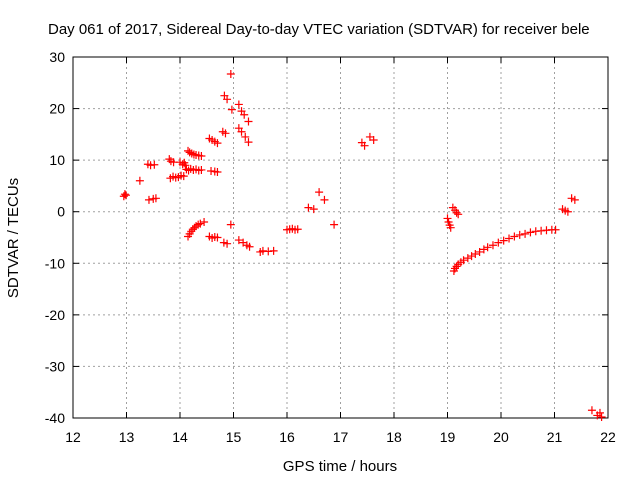 Image resolution: width=640 pixels, height=480 pixels. What do you see at coordinates (57, 160) in the screenshot?
I see `y-tick-label: 10` at bounding box center [57, 160].